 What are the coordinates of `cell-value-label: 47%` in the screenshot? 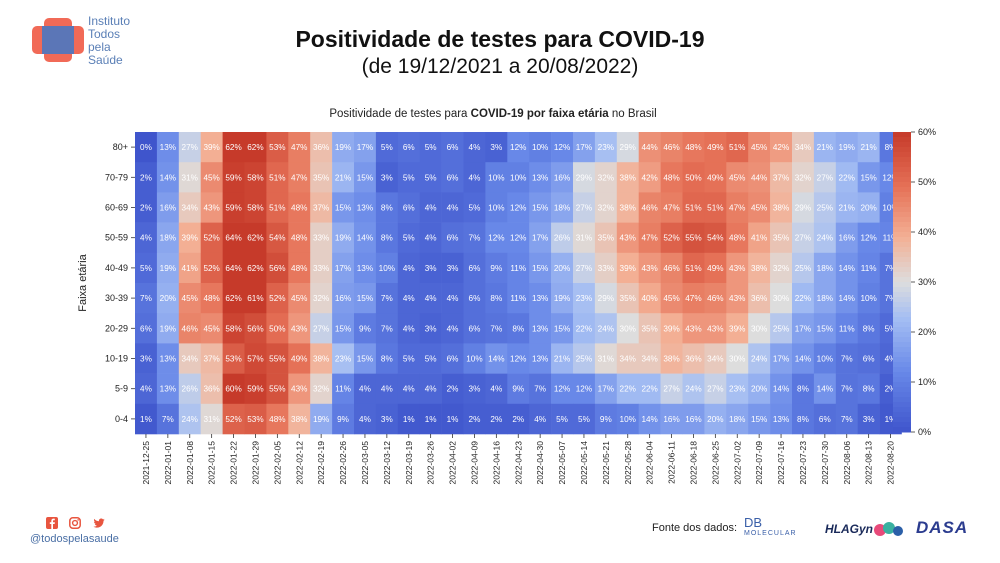 It's located at (693, 298).